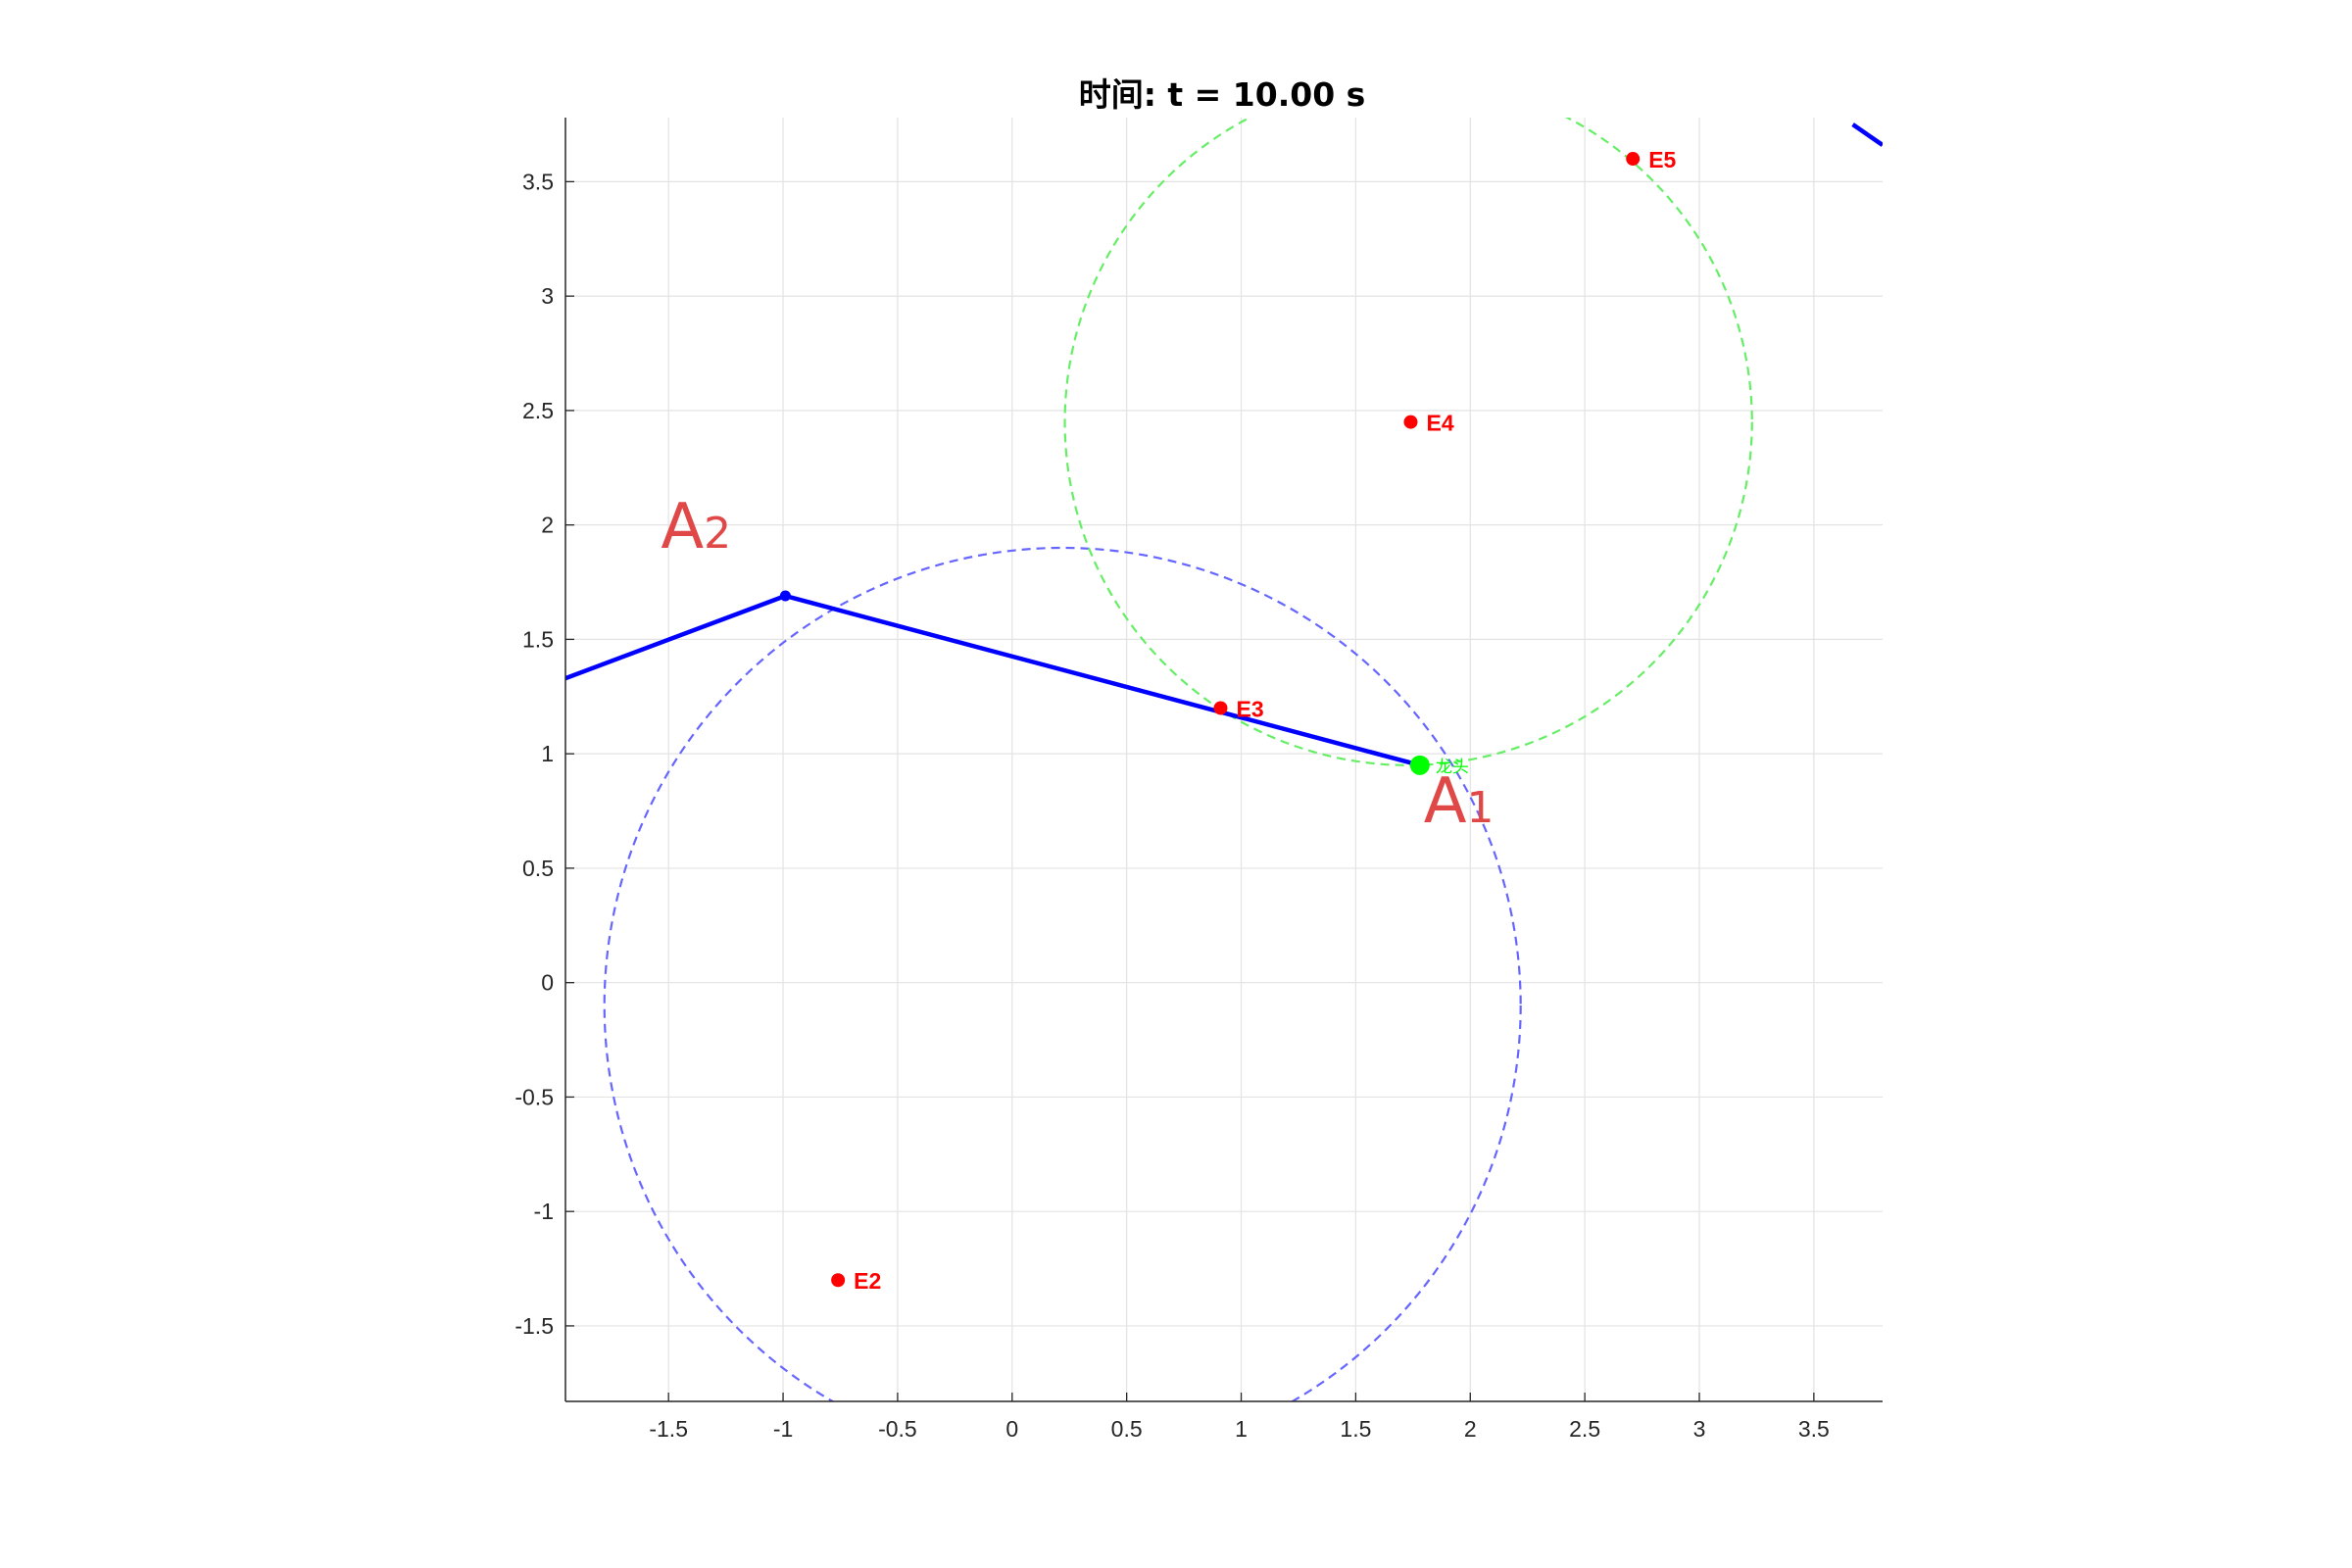 The height and width of the screenshot is (1568, 2352). What do you see at coordinates (1011, 1429) in the screenshot?
I see `x-tick-label: 0` at bounding box center [1011, 1429].